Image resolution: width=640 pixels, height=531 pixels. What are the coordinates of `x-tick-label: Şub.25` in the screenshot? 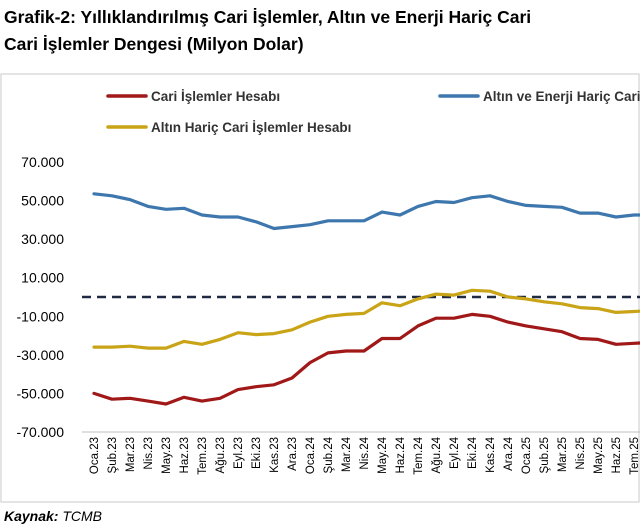 It's located at (545, 455).